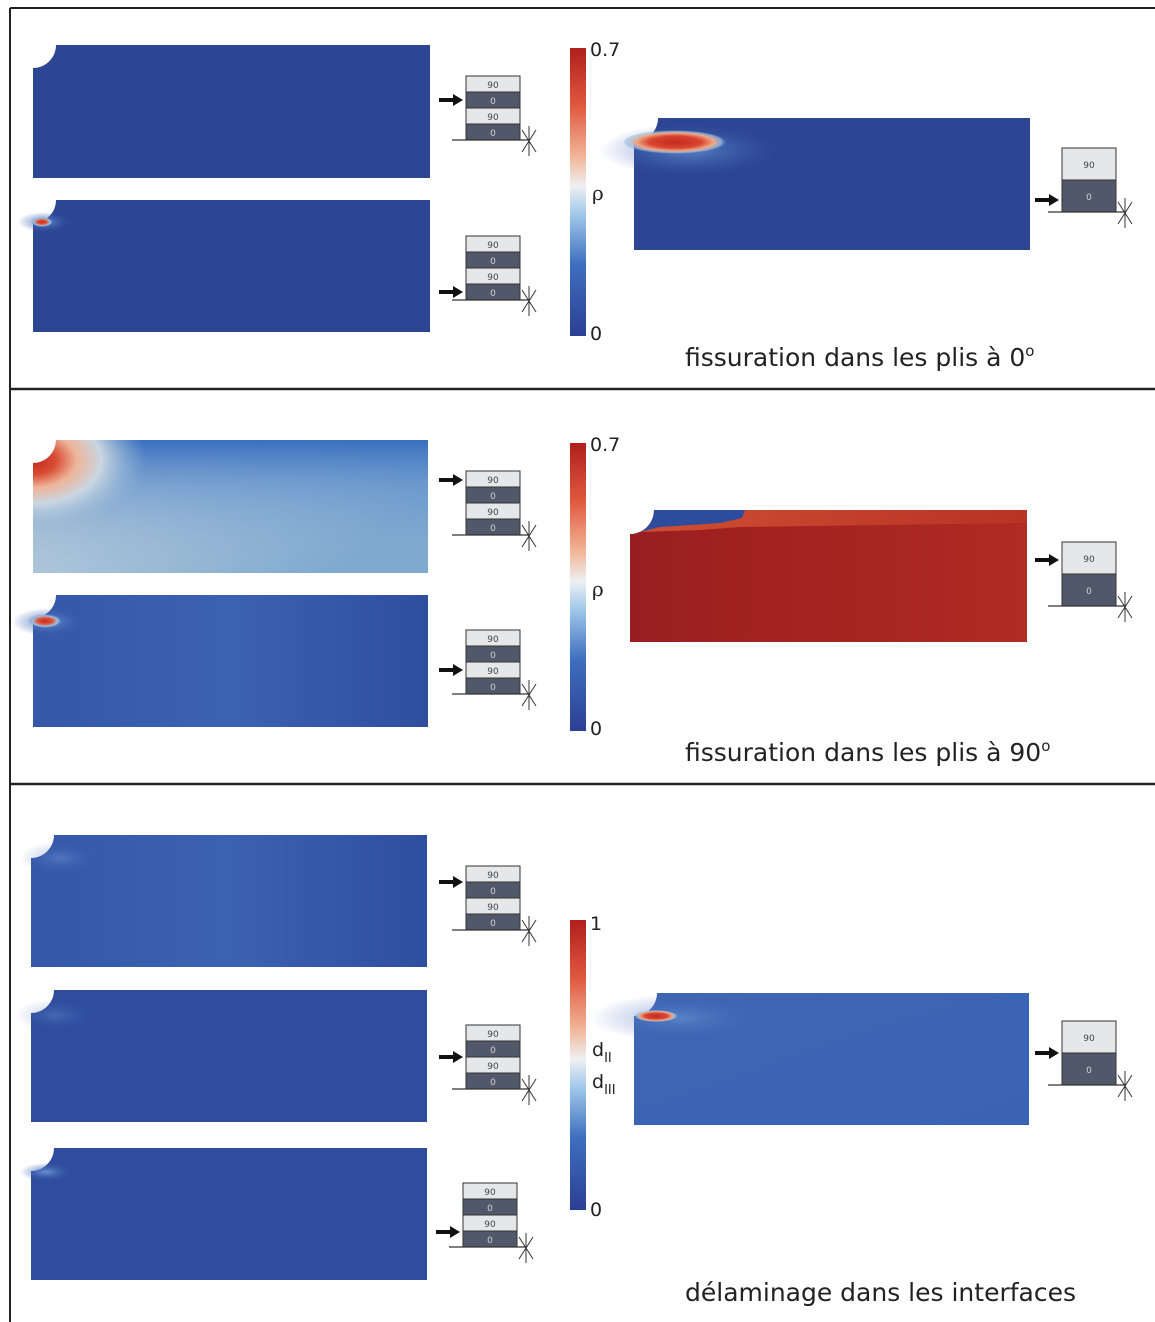  I want to click on plate-s1-main, so click(815, 184).